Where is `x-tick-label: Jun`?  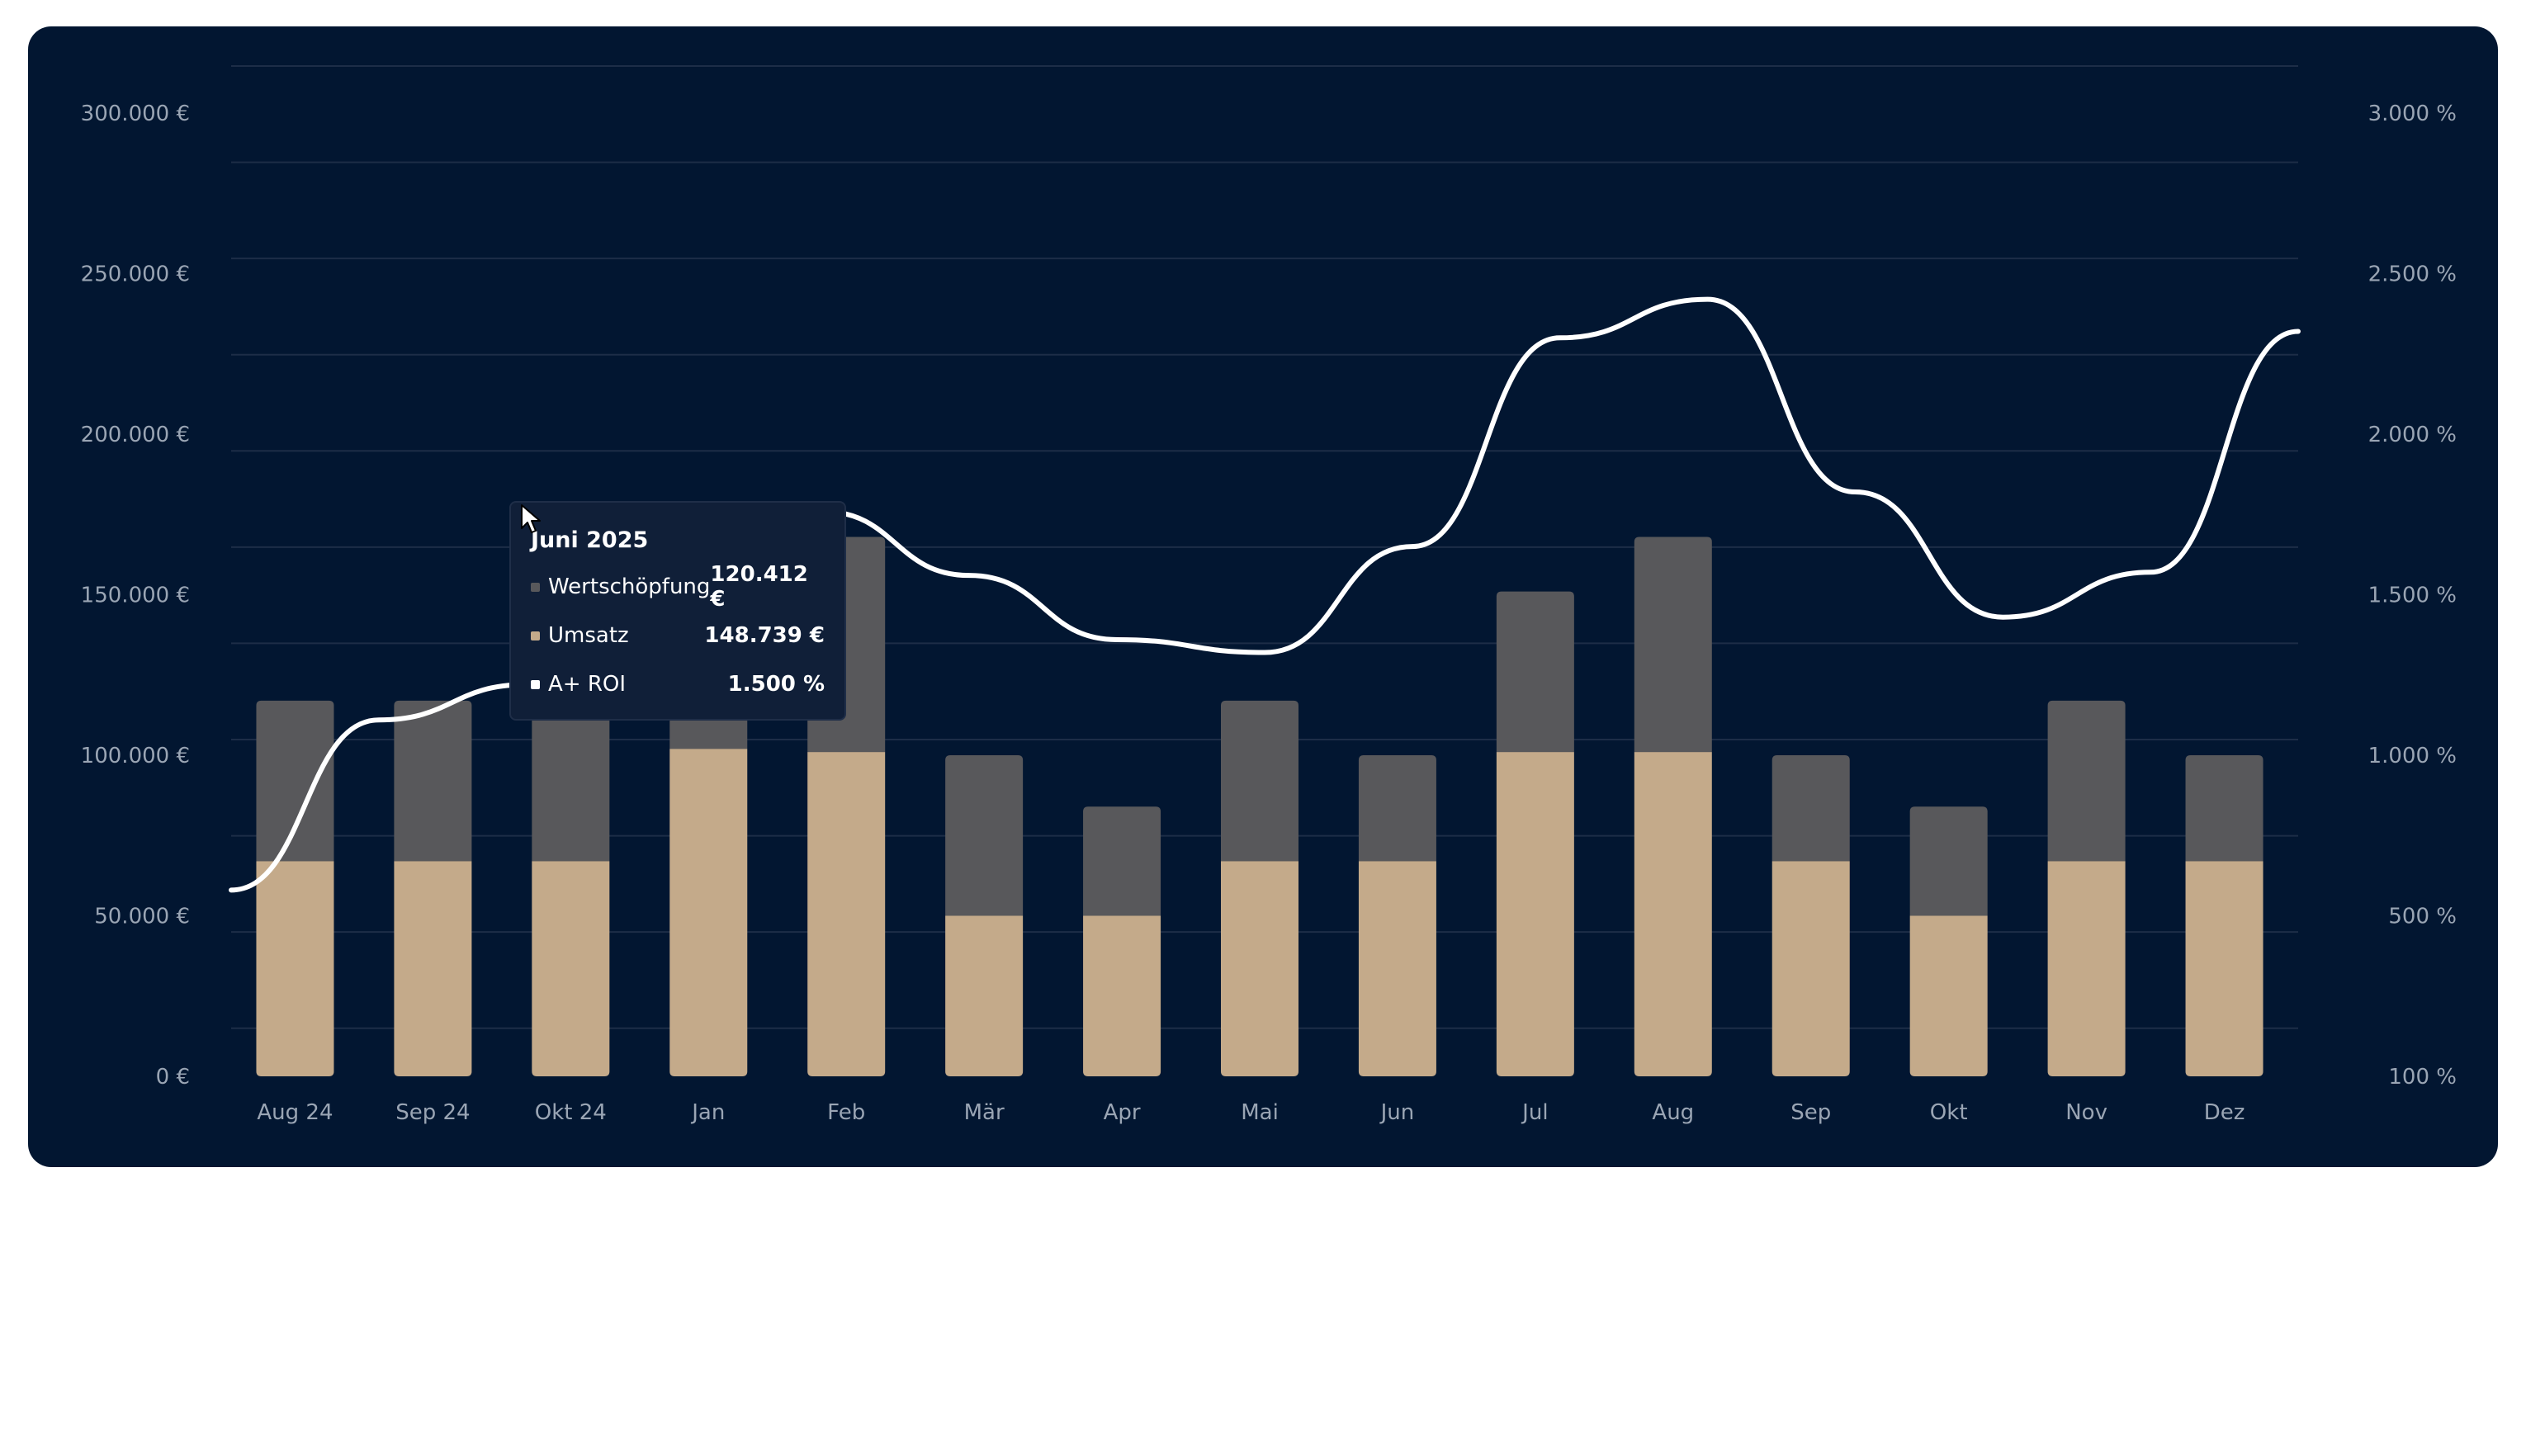
x-tick-label: Jun is located at coordinates (1397, 1112).